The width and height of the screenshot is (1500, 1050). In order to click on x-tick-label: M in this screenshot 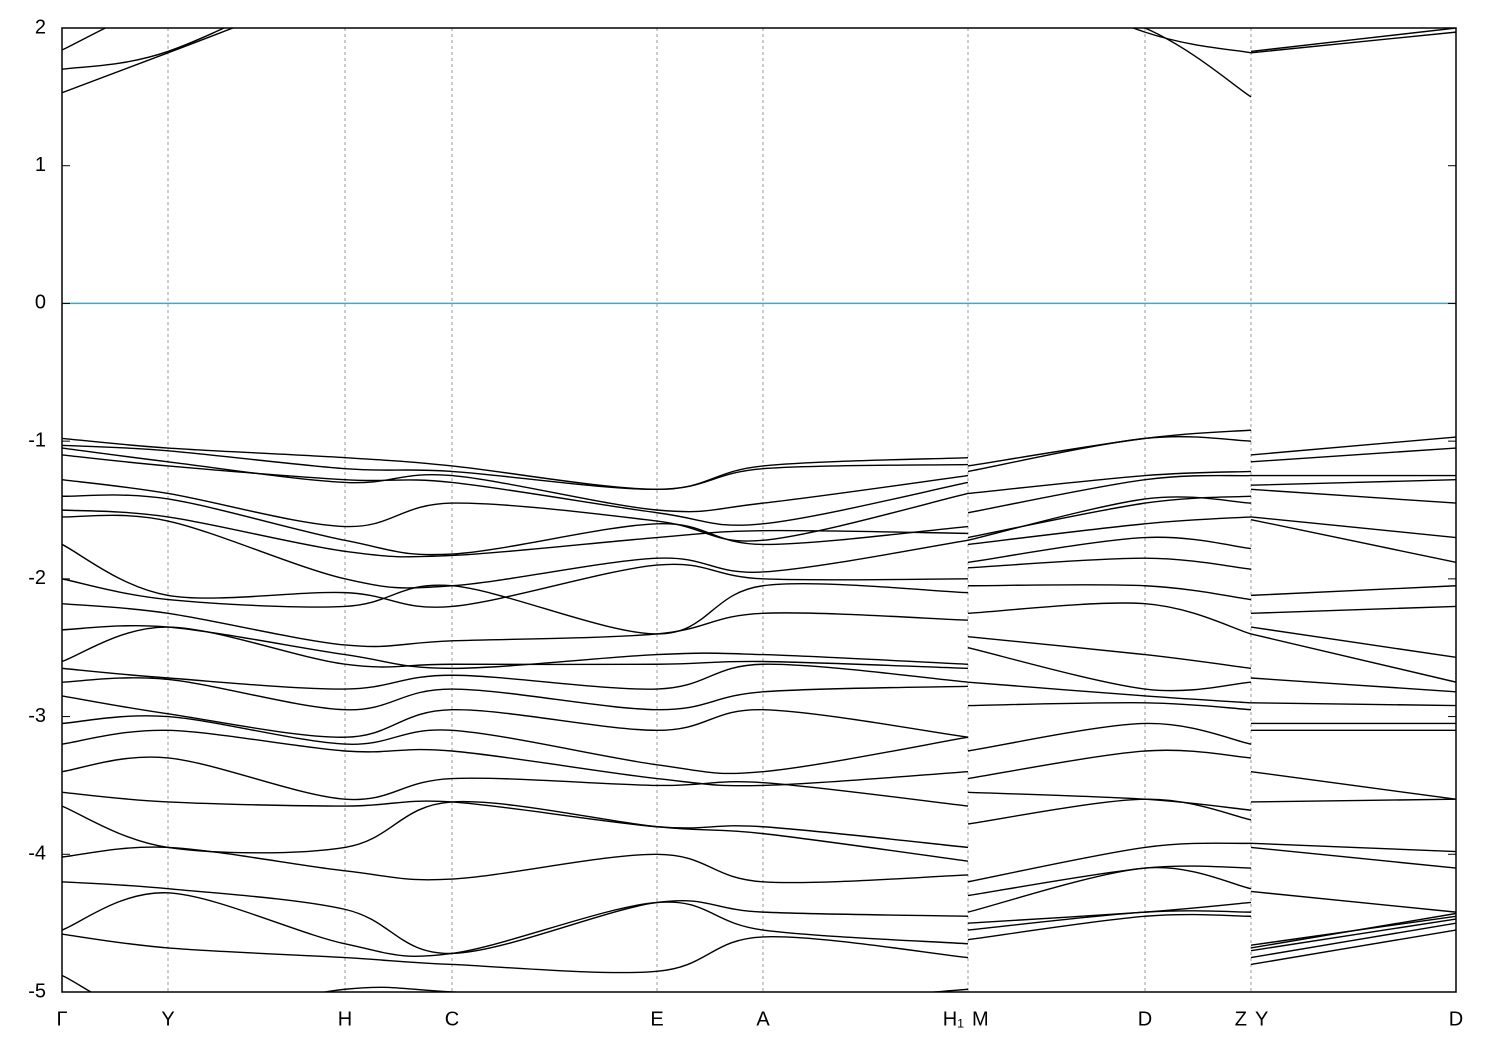, I will do `click(980, 1019)`.